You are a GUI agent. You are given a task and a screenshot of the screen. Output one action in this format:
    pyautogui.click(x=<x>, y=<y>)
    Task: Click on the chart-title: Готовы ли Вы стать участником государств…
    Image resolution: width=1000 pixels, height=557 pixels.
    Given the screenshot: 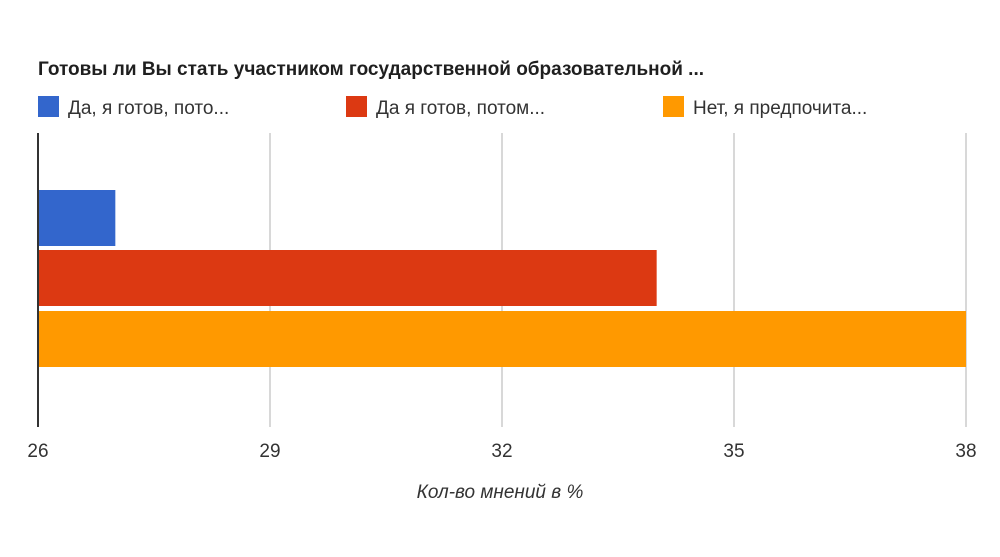 What is the action you would take?
    pyautogui.click(x=371, y=69)
    